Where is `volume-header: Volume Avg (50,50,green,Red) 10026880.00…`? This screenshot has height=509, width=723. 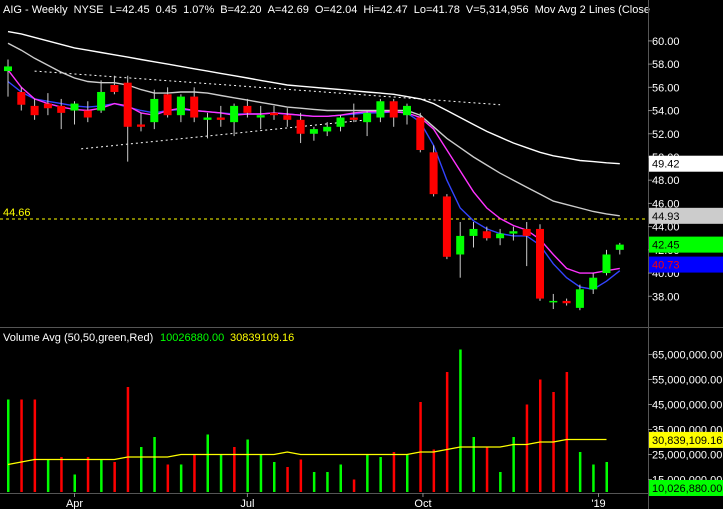
volume-header: Volume Avg (50,50,green,Red) 10026880.00… is located at coordinates (148, 338).